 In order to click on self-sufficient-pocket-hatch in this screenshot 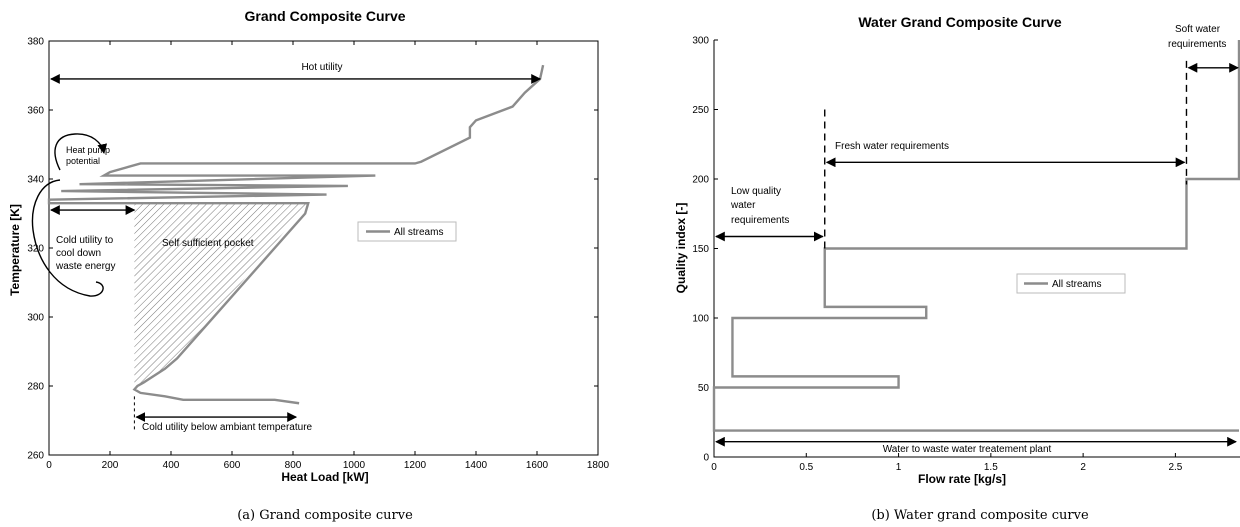, I will do `click(221, 296)`.